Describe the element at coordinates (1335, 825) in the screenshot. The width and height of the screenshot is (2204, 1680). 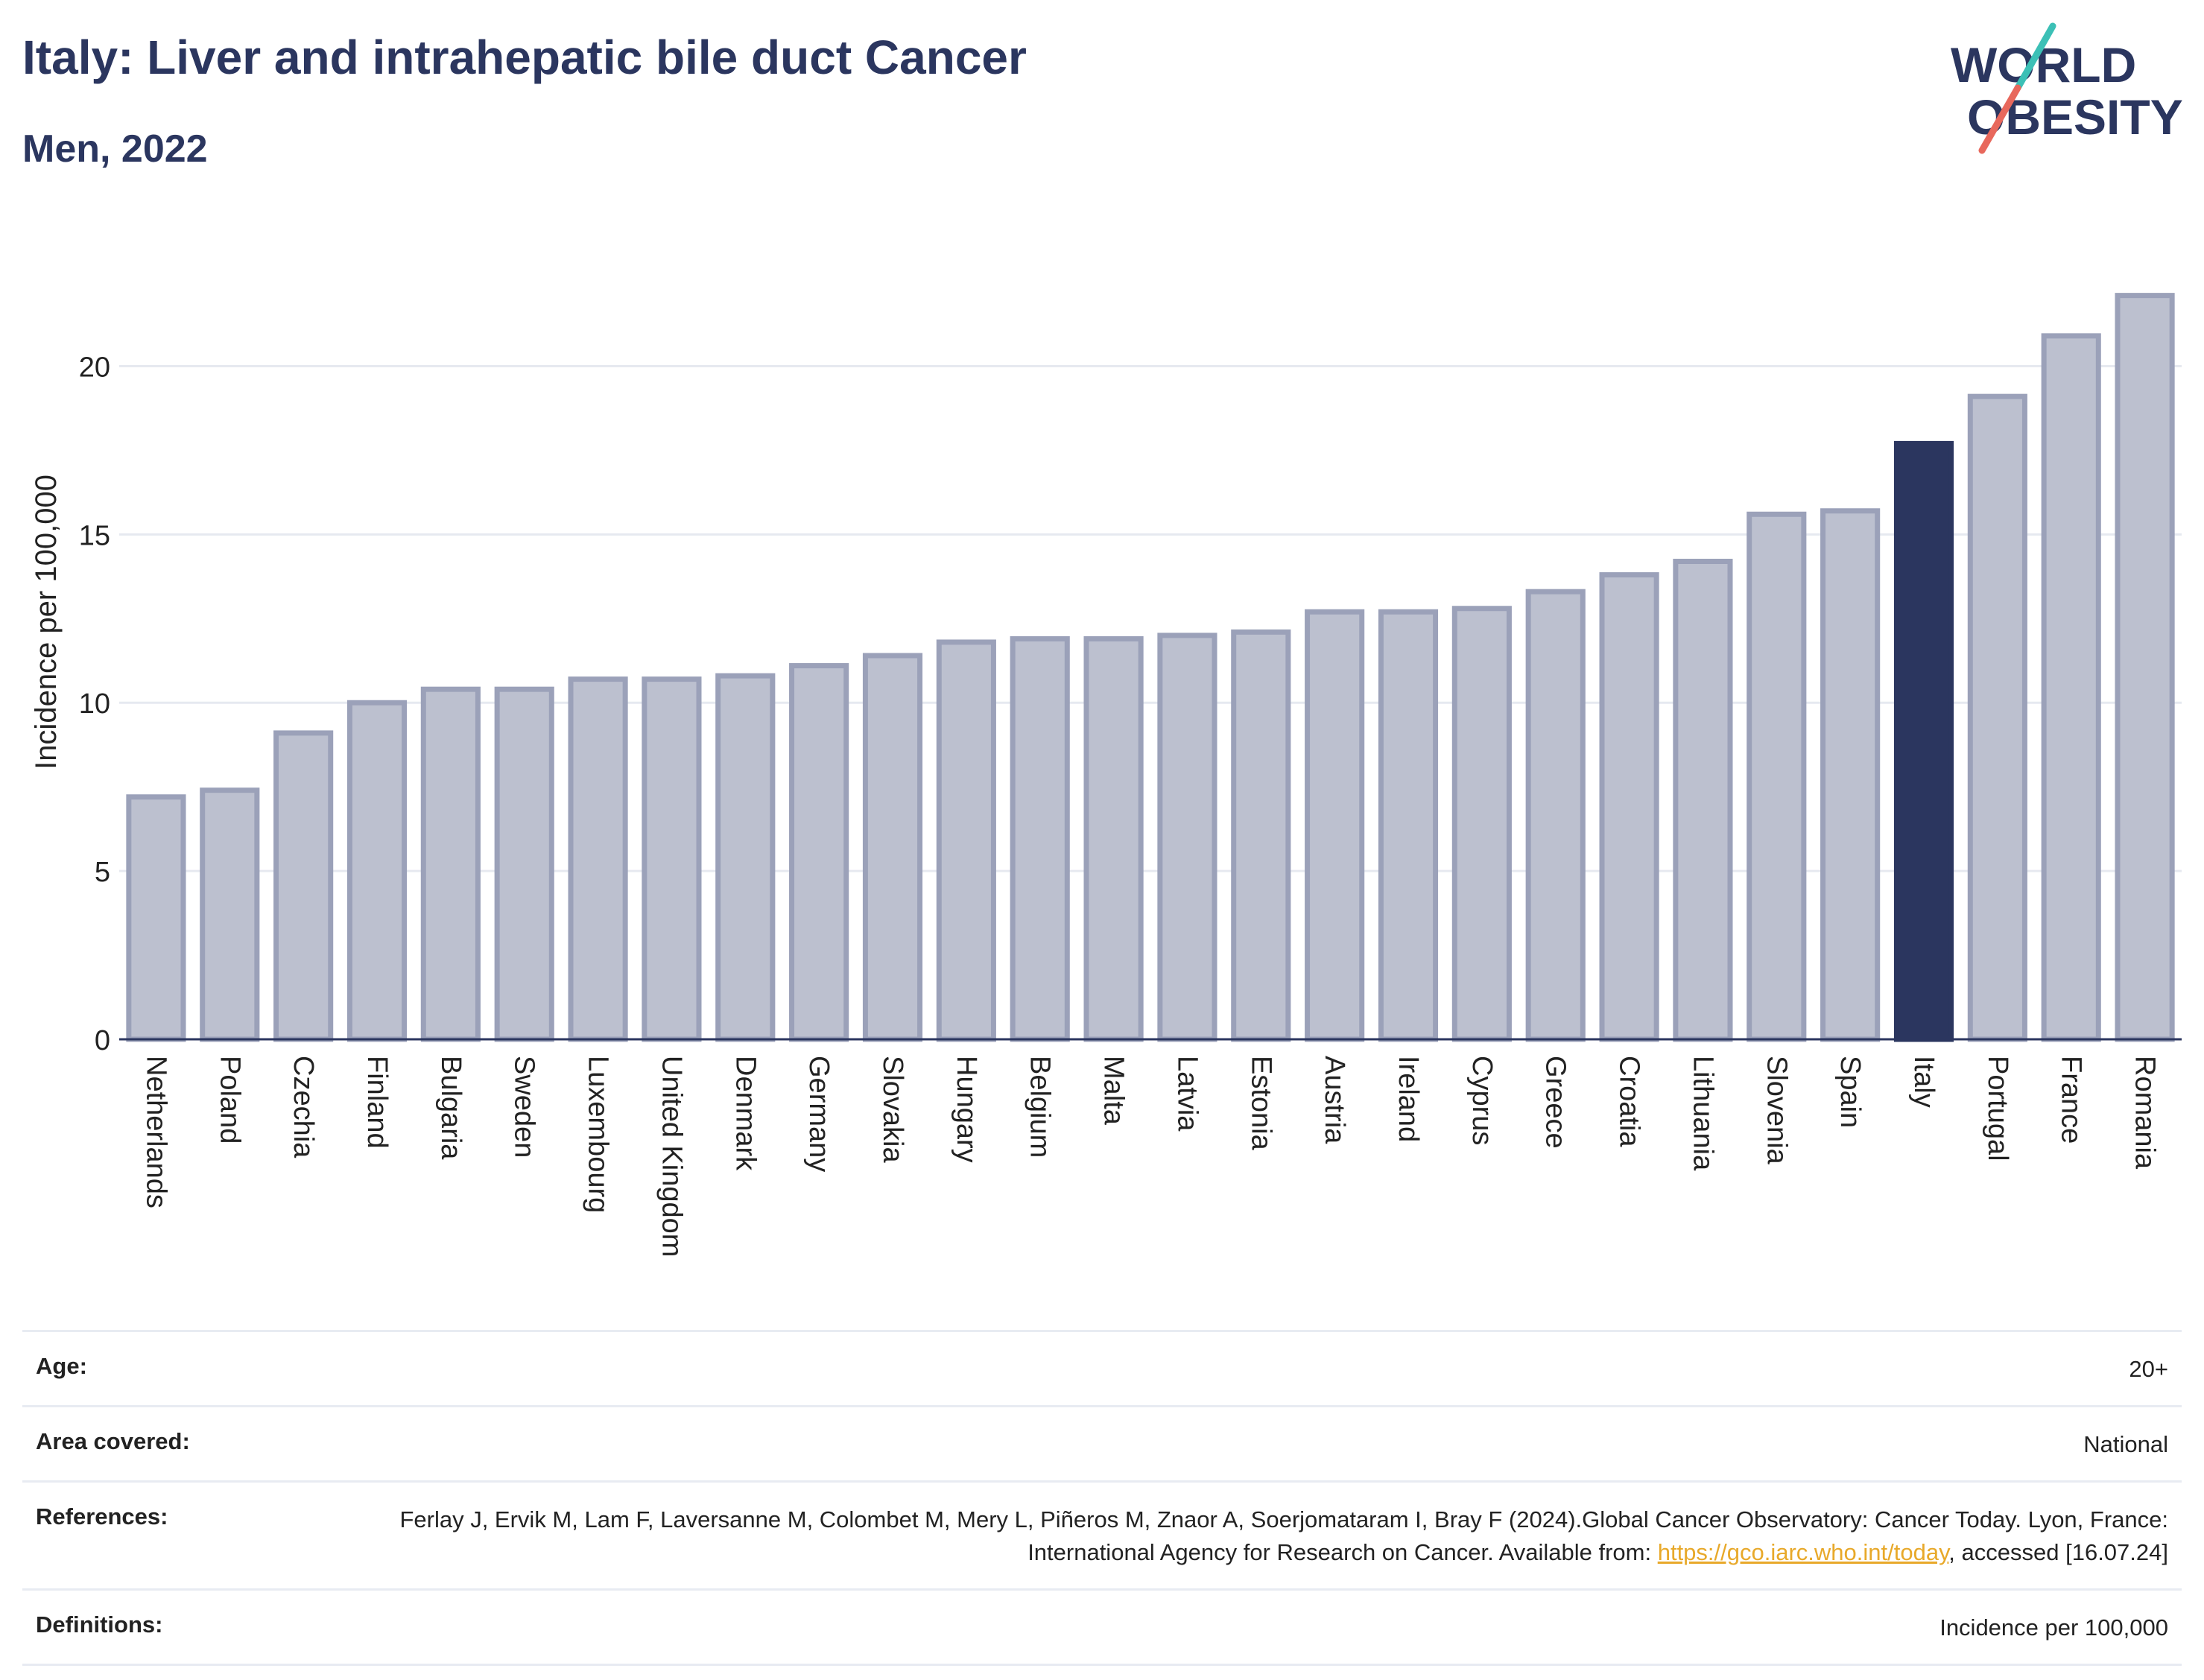
I see `bar-austria` at that location.